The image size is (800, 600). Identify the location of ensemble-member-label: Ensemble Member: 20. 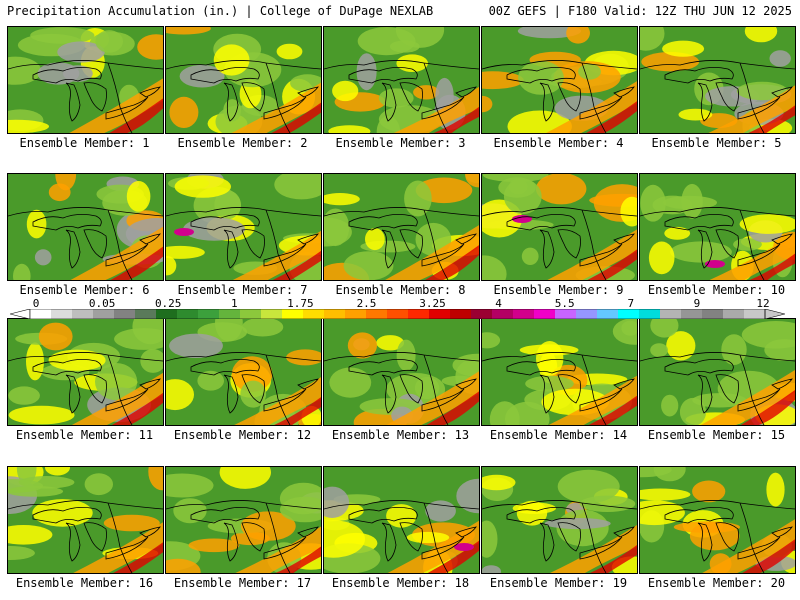
(716, 583).